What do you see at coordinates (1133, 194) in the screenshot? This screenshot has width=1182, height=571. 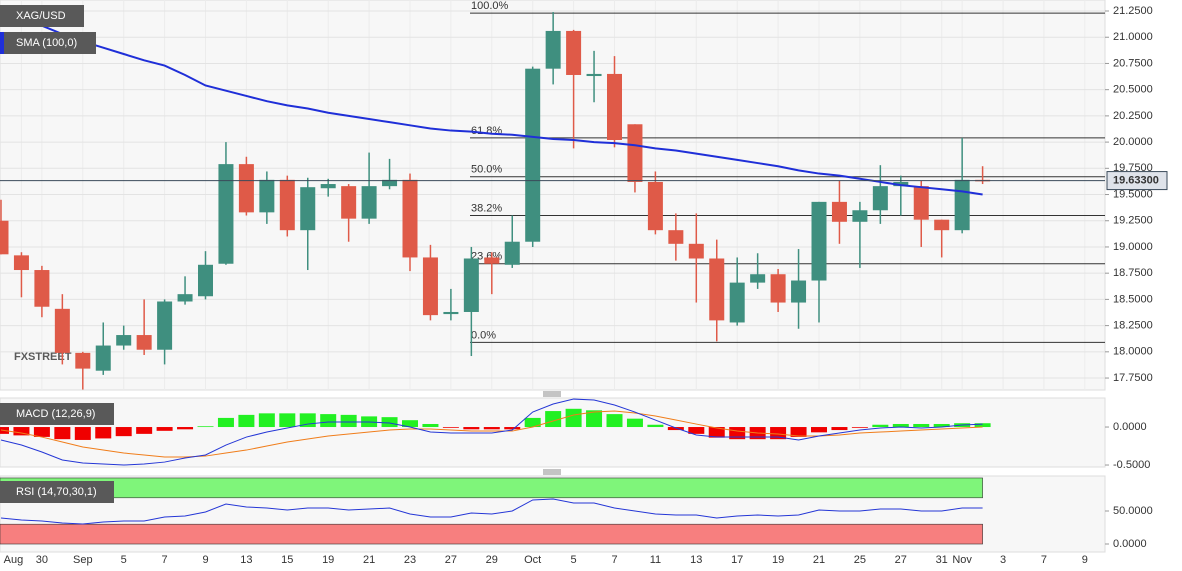 I see `y-tick-label: 19.5000` at bounding box center [1133, 194].